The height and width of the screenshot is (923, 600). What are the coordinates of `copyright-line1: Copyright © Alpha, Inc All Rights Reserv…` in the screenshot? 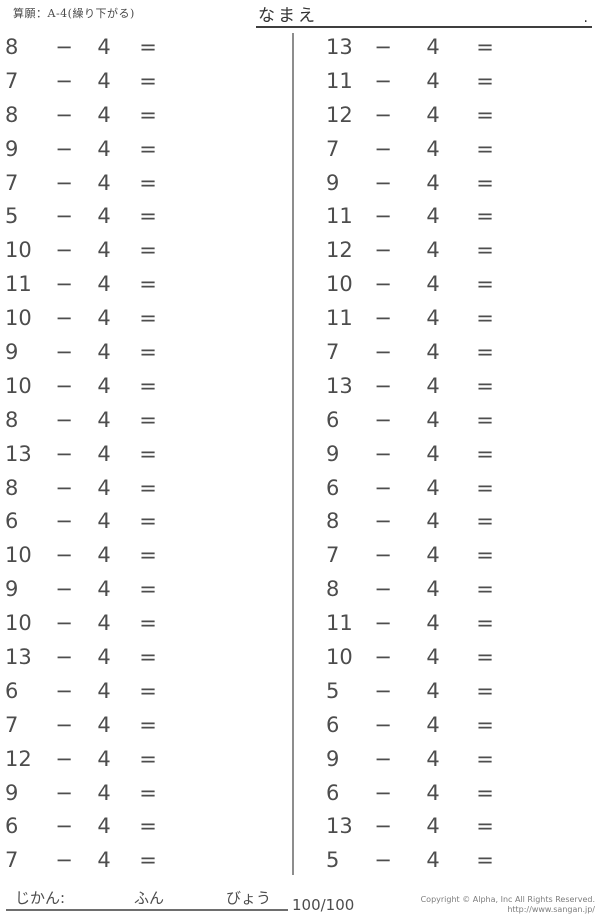 It's located at (507, 899).